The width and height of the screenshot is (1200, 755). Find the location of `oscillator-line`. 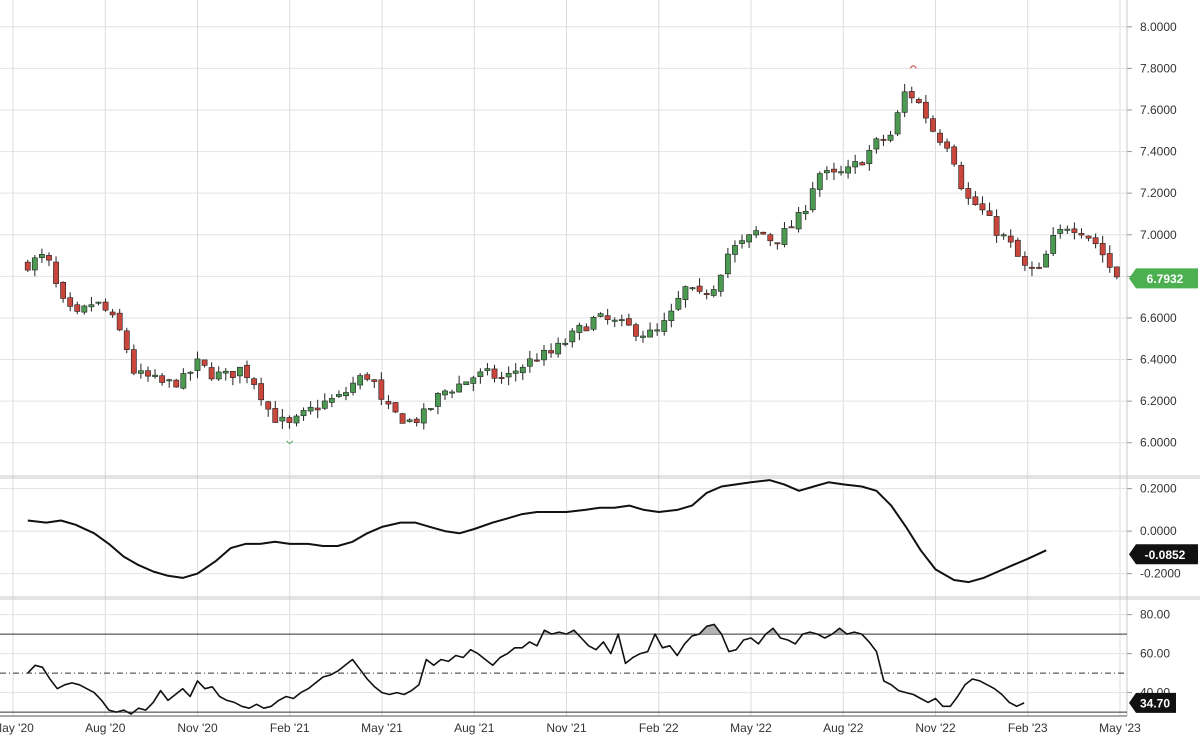

oscillator-line is located at coordinates (537, 531).